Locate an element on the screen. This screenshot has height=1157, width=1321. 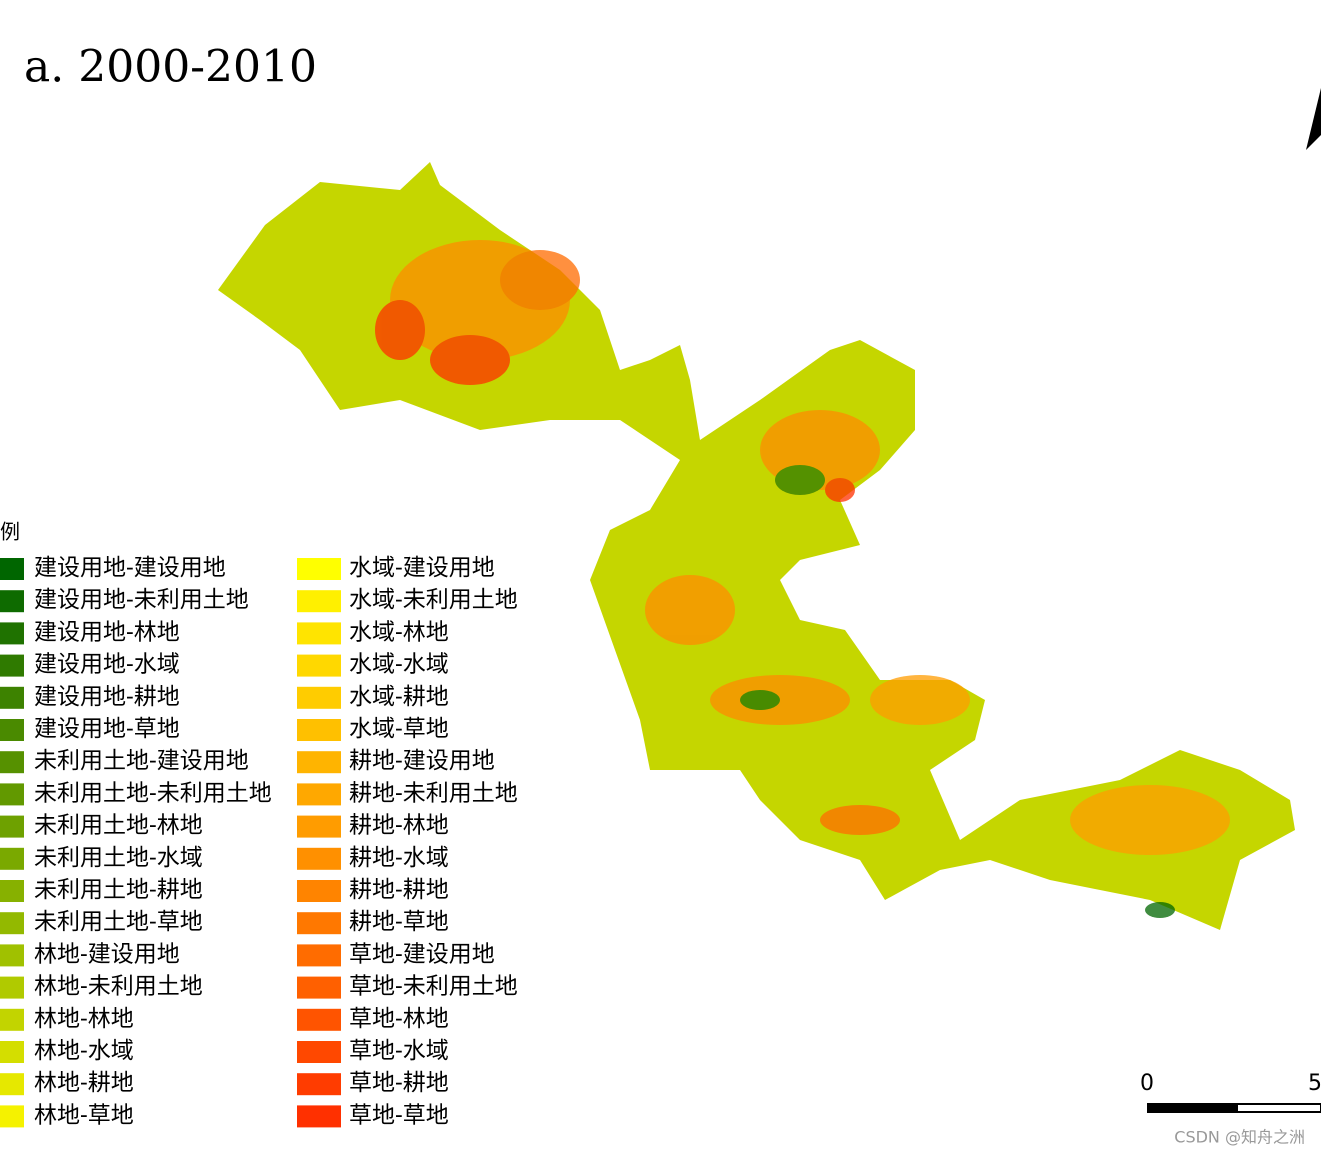
legend-label: 林地-林地 is located at coordinates (84, 1019).